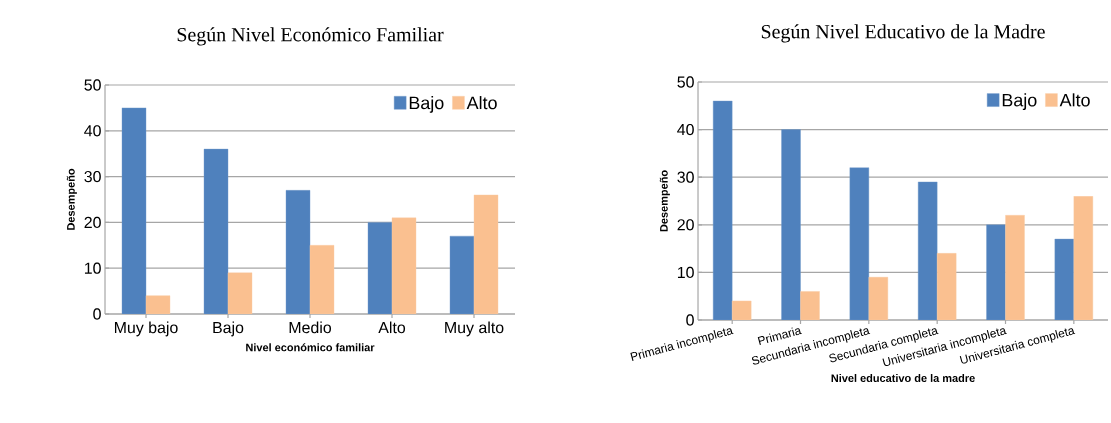  What do you see at coordinates (903, 33) in the screenshot?
I see `chart-title: Según Nivel Educativo de la Madre` at bounding box center [903, 33].